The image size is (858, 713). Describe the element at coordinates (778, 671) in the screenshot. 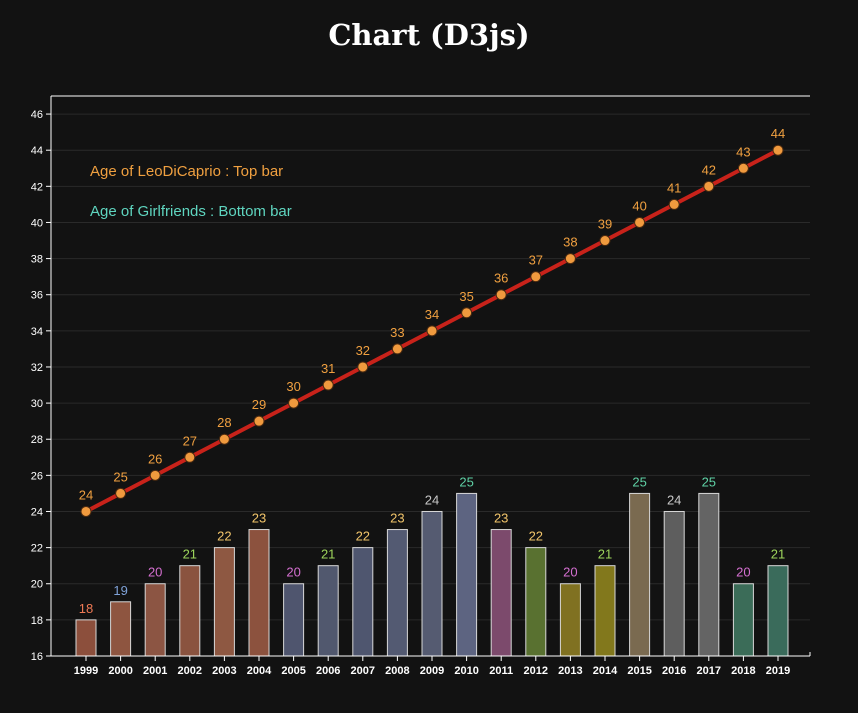

I see `x-tick-label: 2019` at that location.